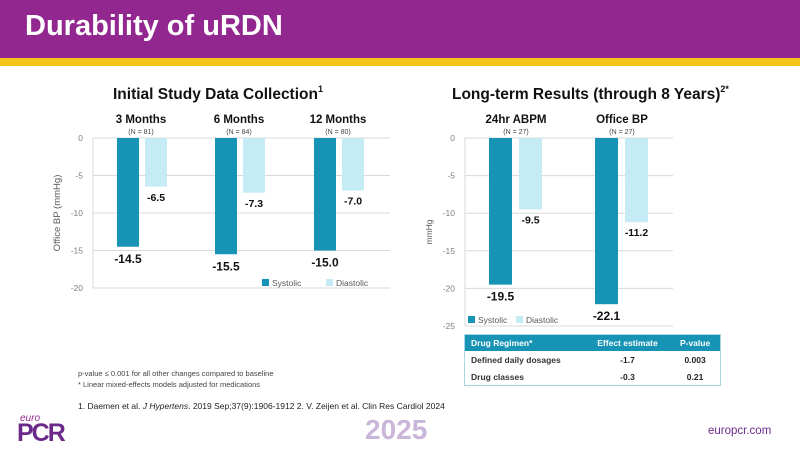 The width and height of the screenshot is (800, 450). What do you see at coordinates (524, 342) in the screenshot?
I see `table-header-drug-regimen: Drug Regimen*` at bounding box center [524, 342].